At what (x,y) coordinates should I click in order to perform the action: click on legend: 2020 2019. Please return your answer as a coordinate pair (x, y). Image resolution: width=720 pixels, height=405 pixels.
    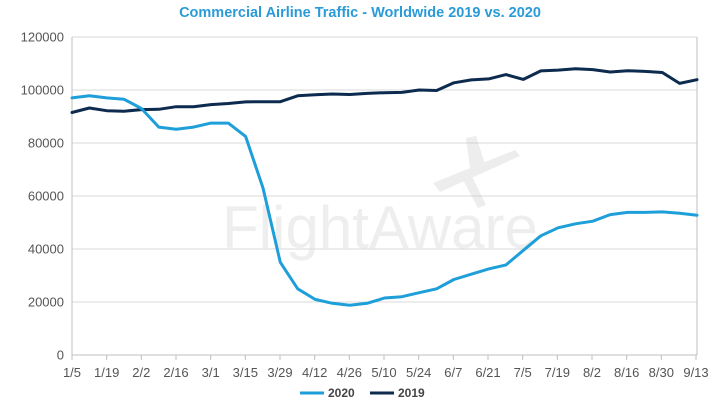
    Looking at the image, I should click on (362, 393).